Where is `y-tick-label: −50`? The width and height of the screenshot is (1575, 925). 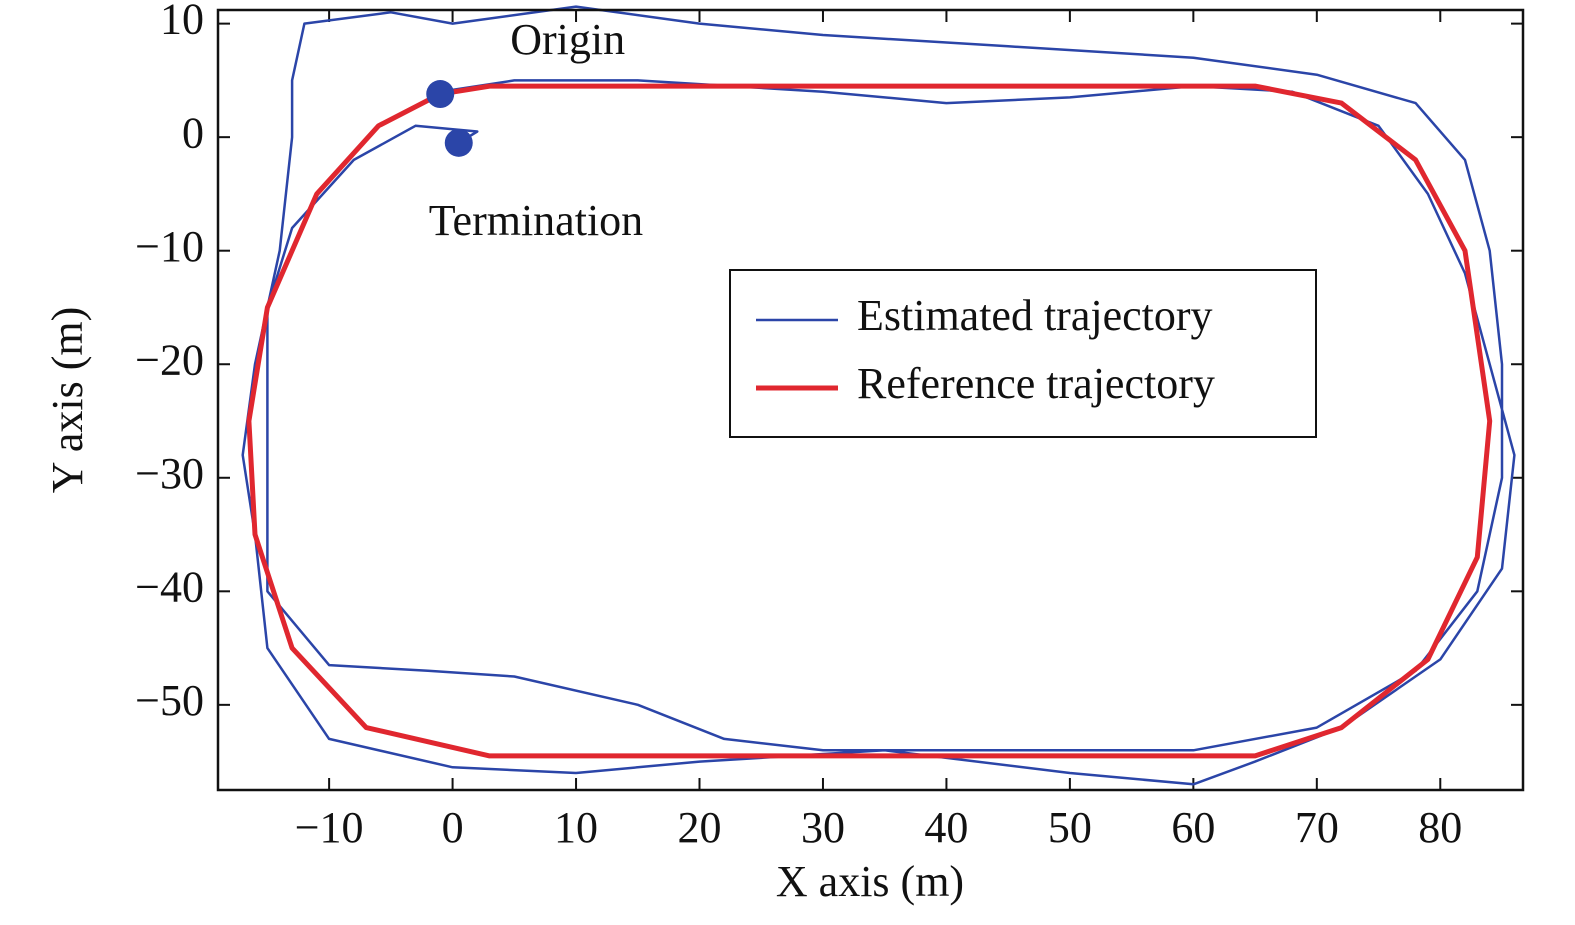
y-tick-label: −50 is located at coordinates (169, 700).